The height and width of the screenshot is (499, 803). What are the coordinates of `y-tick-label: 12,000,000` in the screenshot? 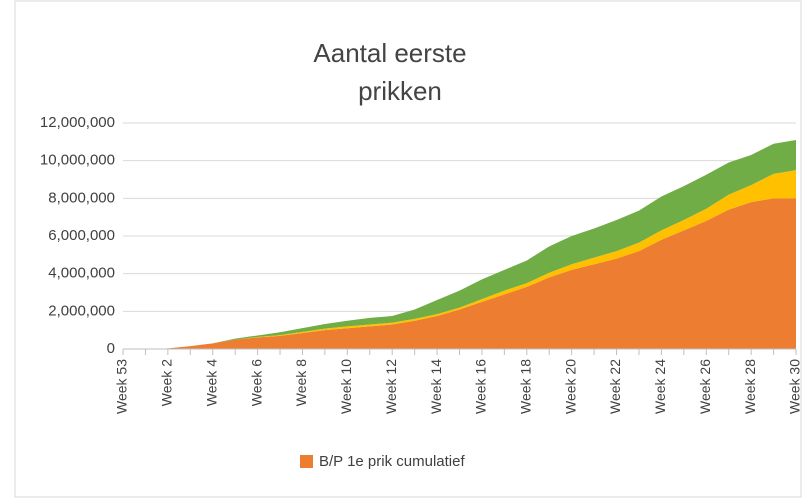 It's located at (77, 122).